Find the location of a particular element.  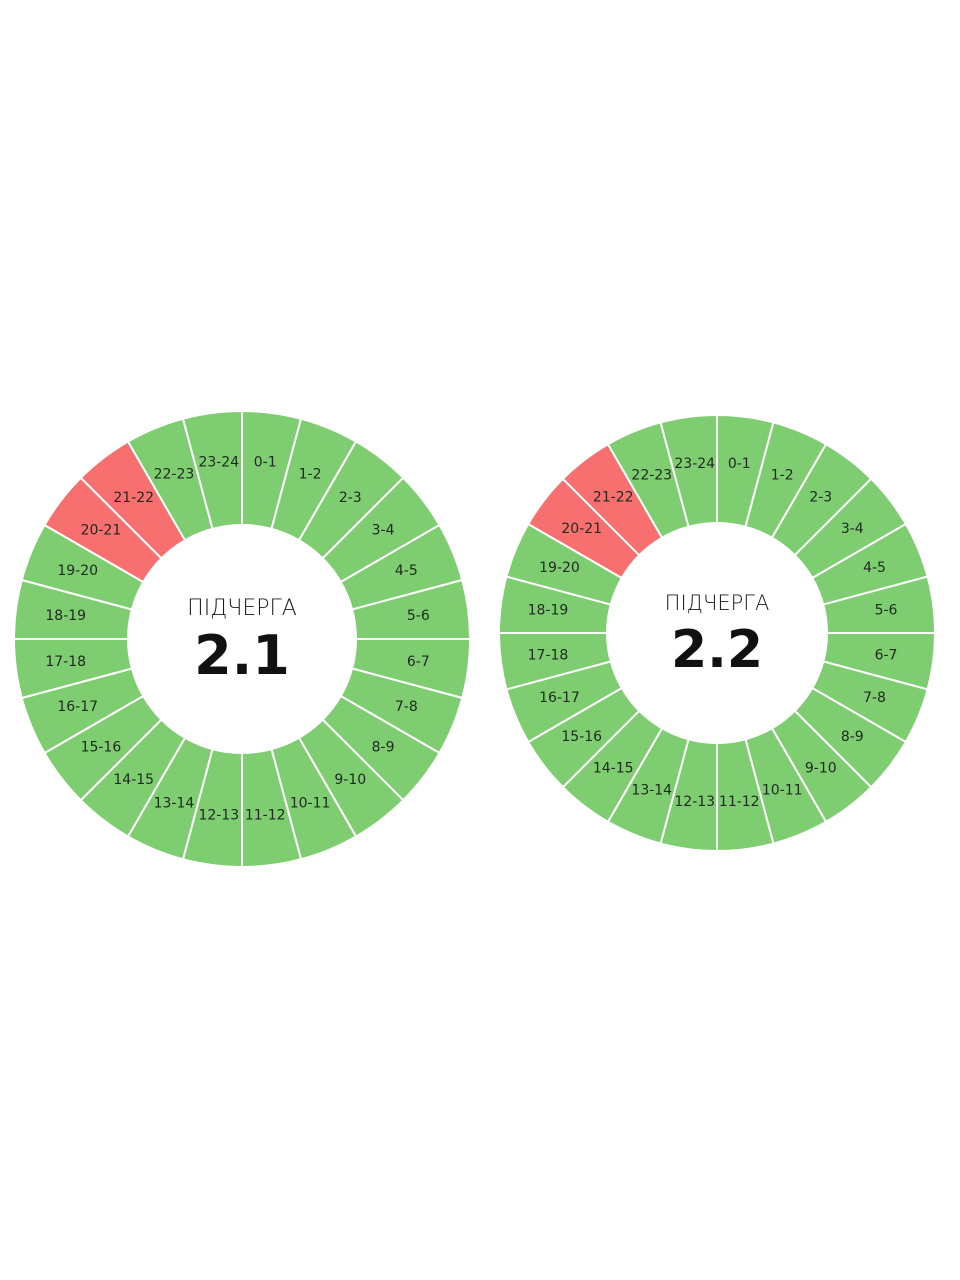

subqueue-number: 2.2 is located at coordinates (717, 650).